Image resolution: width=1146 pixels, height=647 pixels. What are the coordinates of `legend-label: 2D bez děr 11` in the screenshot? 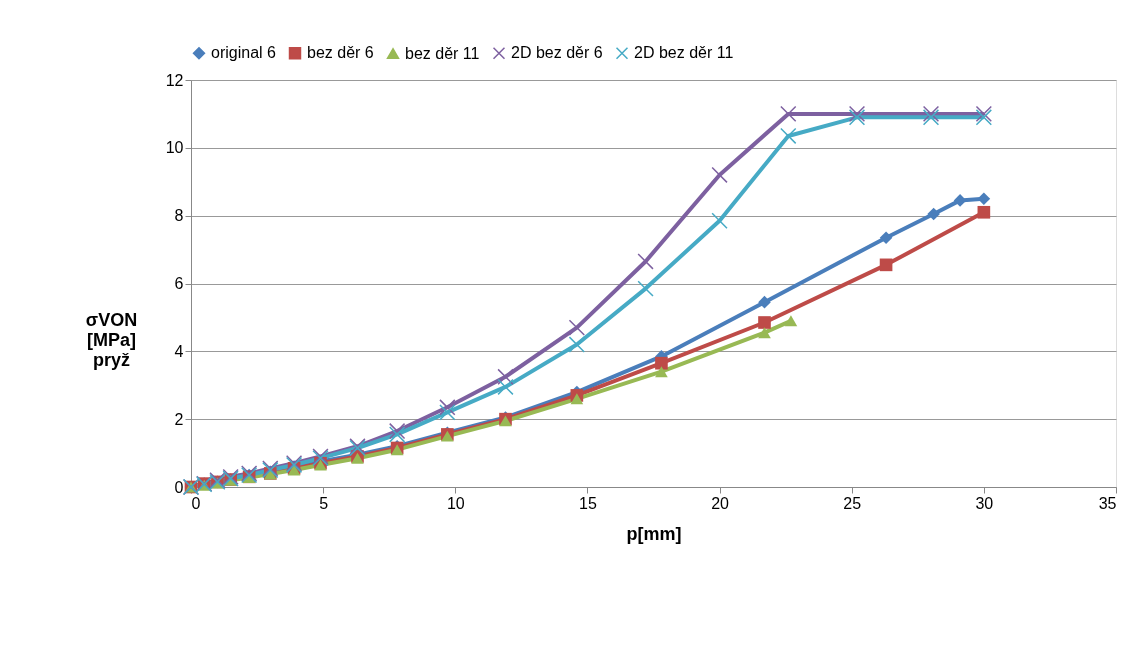 It's located at (684, 53).